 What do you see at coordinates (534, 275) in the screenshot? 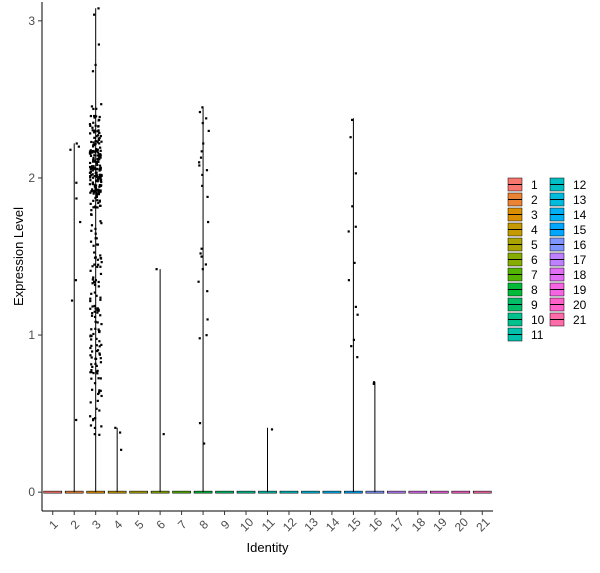
I see `legend-label: 7` at bounding box center [534, 275].